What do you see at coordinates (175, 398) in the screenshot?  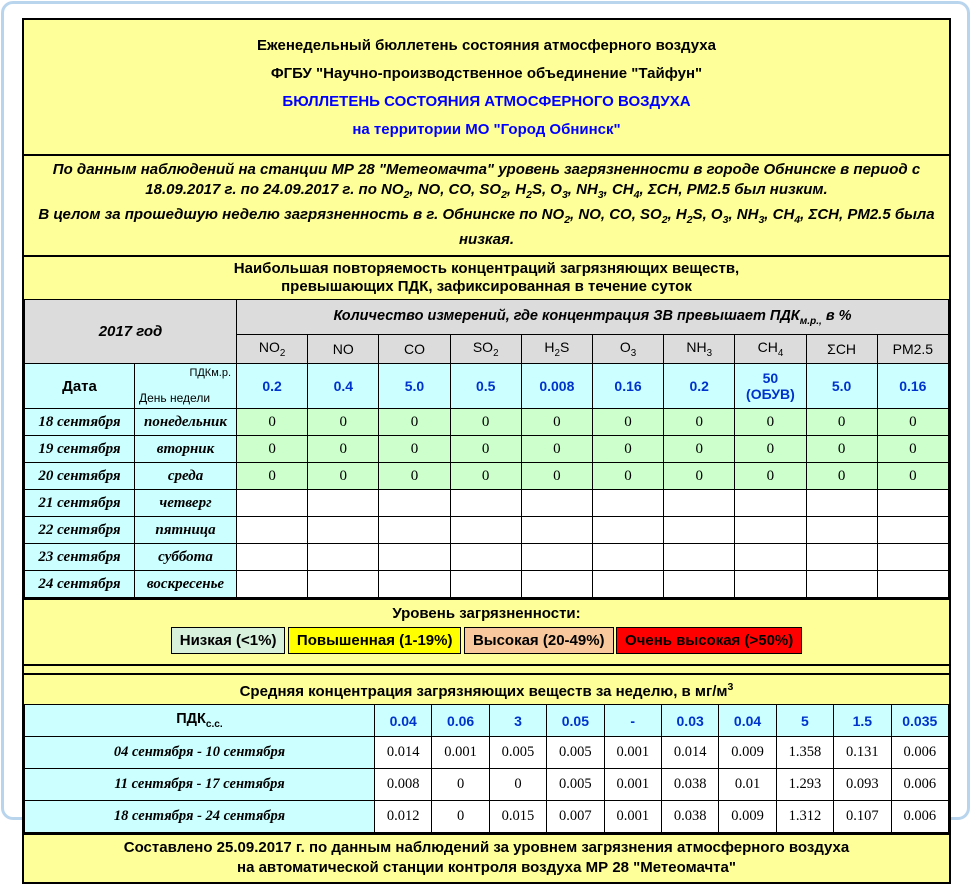 I see `weekday-label: День недели` at bounding box center [175, 398].